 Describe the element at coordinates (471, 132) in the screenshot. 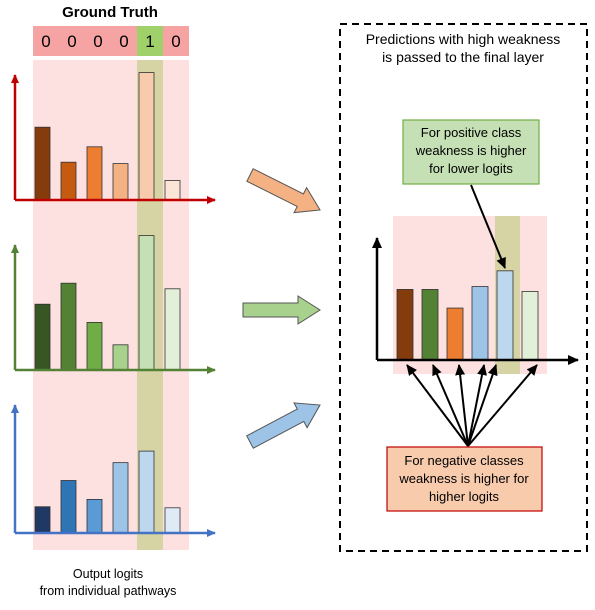

I see `positive-note-line-1: For positive class` at that location.